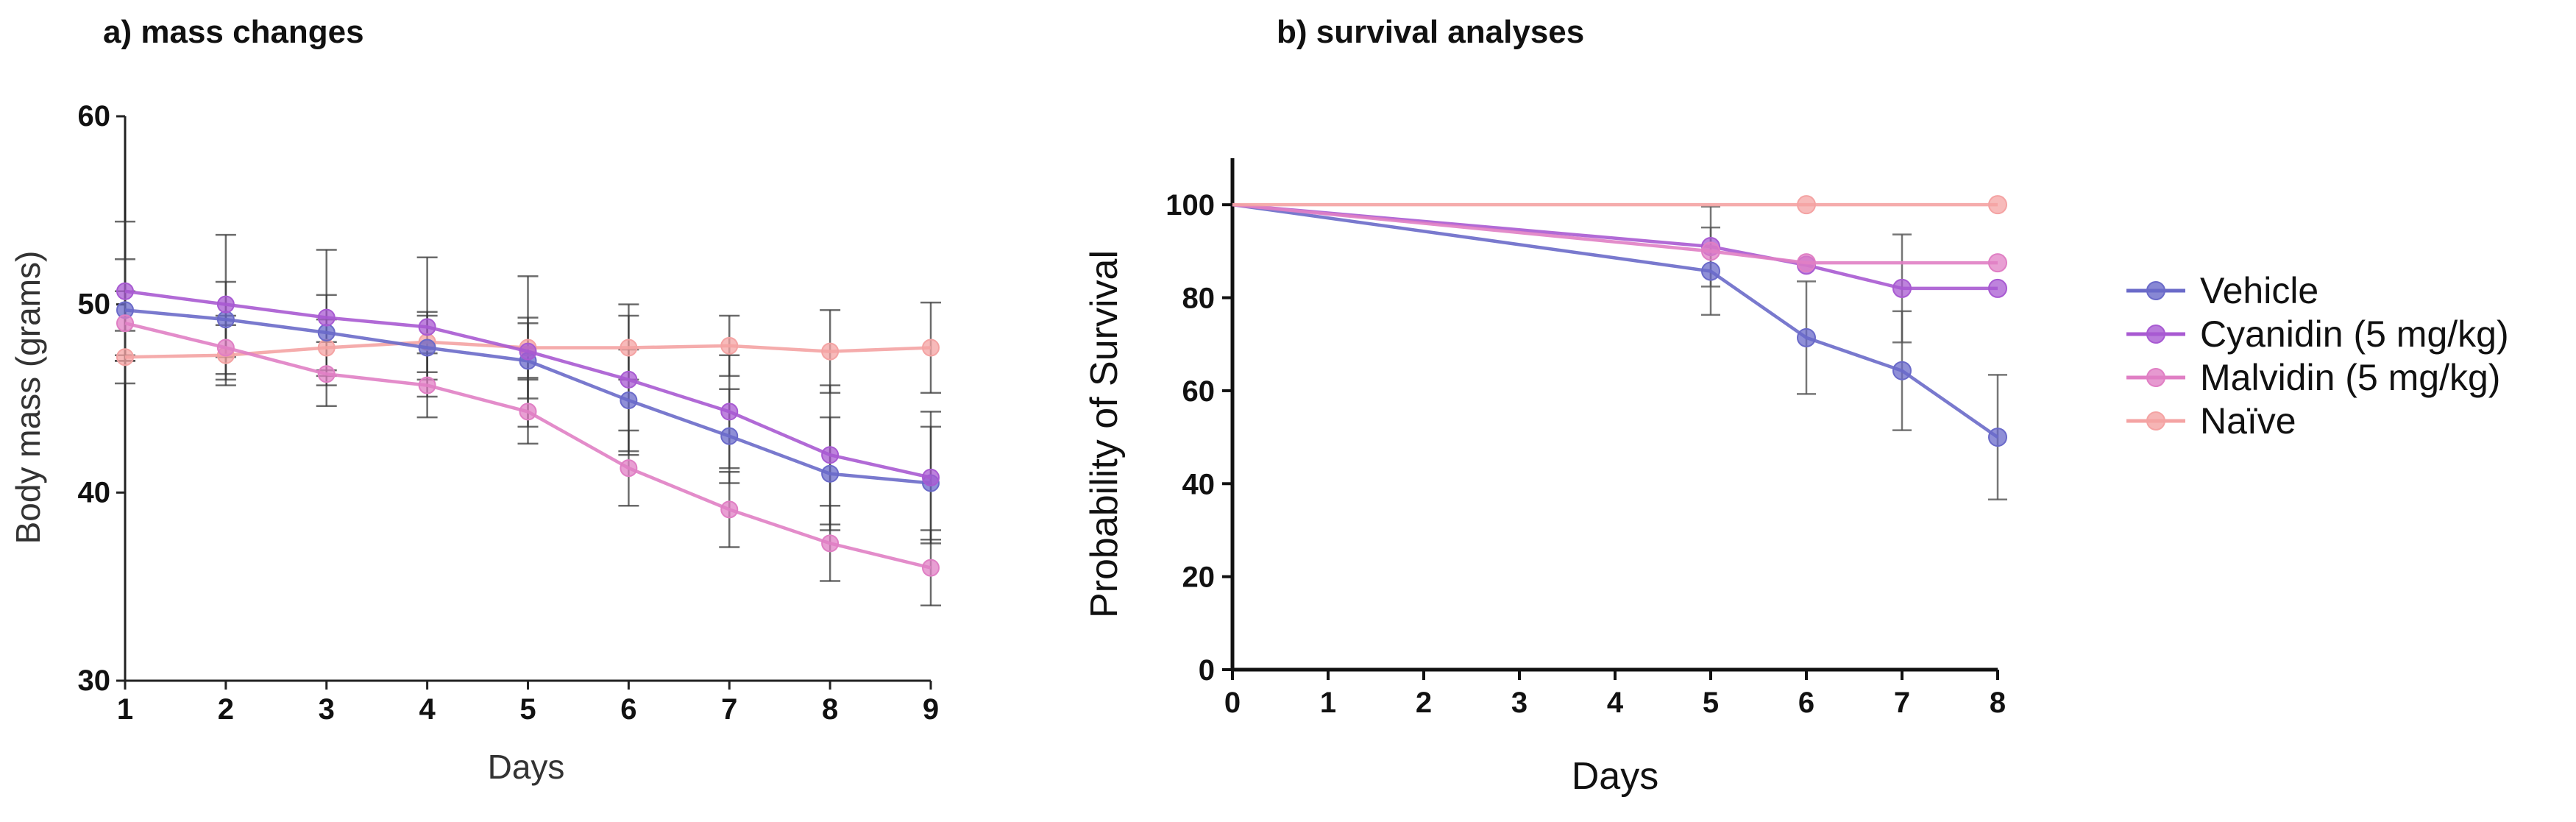  What do you see at coordinates (1328, 703) in the screenshot?
I see `panel-b-x-tick-label: 1` at bounding box center [1328, 703].